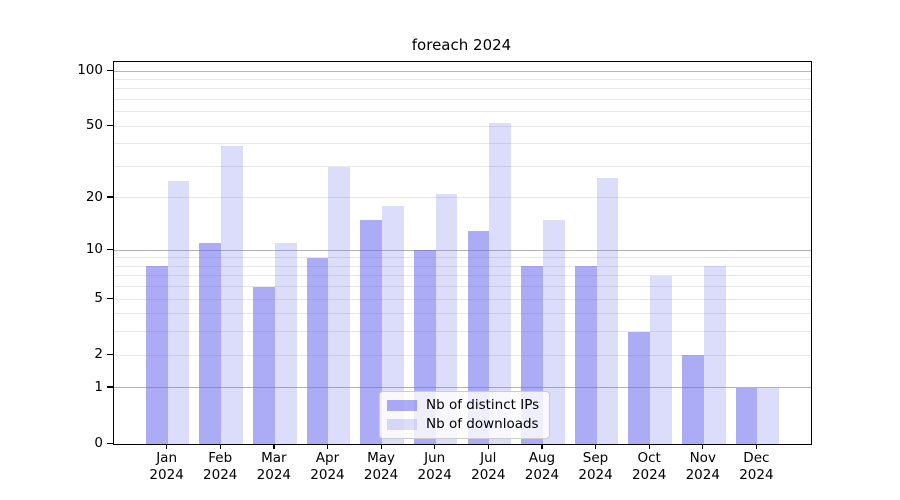  Describe the element at coordinates (94, 196) in the screenshot. I see `y-tick-label: 20` at that location.